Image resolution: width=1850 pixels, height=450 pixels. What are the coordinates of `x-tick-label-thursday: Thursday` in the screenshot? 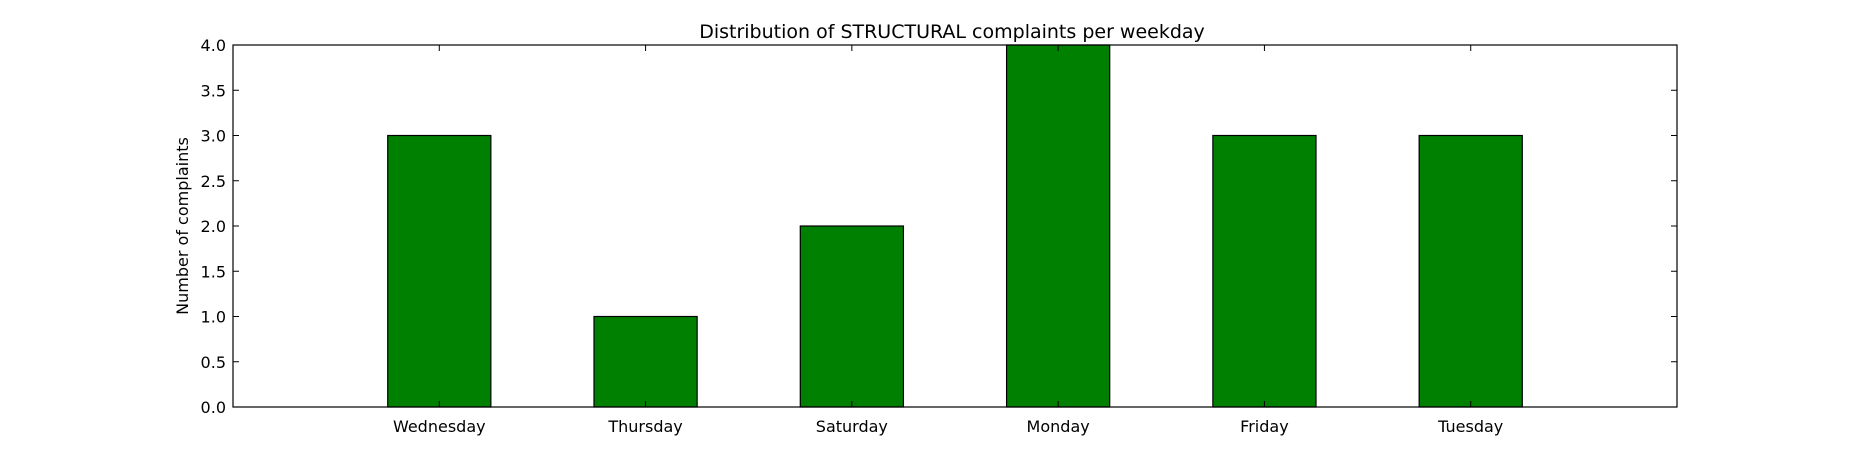 It's located at (644, 426).